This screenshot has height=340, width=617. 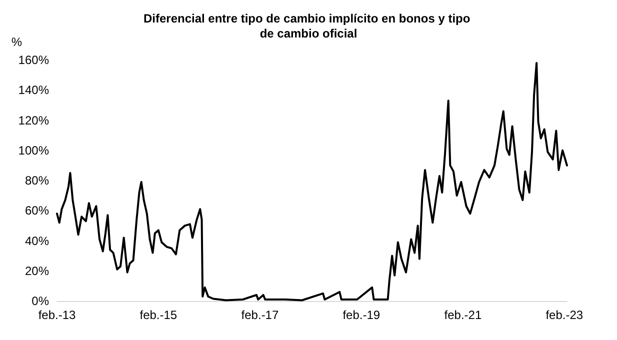 I want to click on y-tick-label: 120%, so click(x=34, y=120).